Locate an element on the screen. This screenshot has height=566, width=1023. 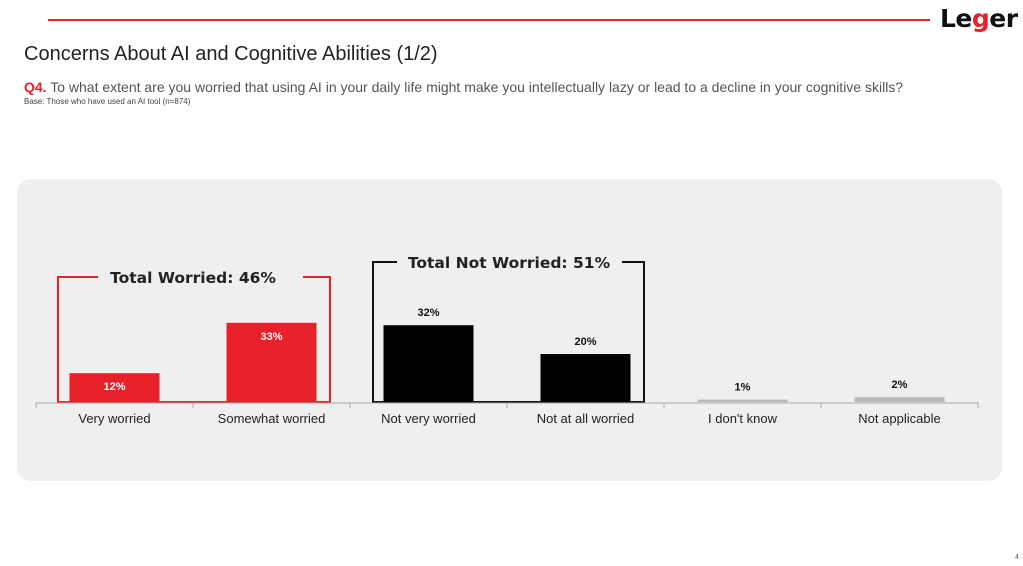
total-not-worried-label: Total Not Worried: 51% is located at coordinates (509, 263).